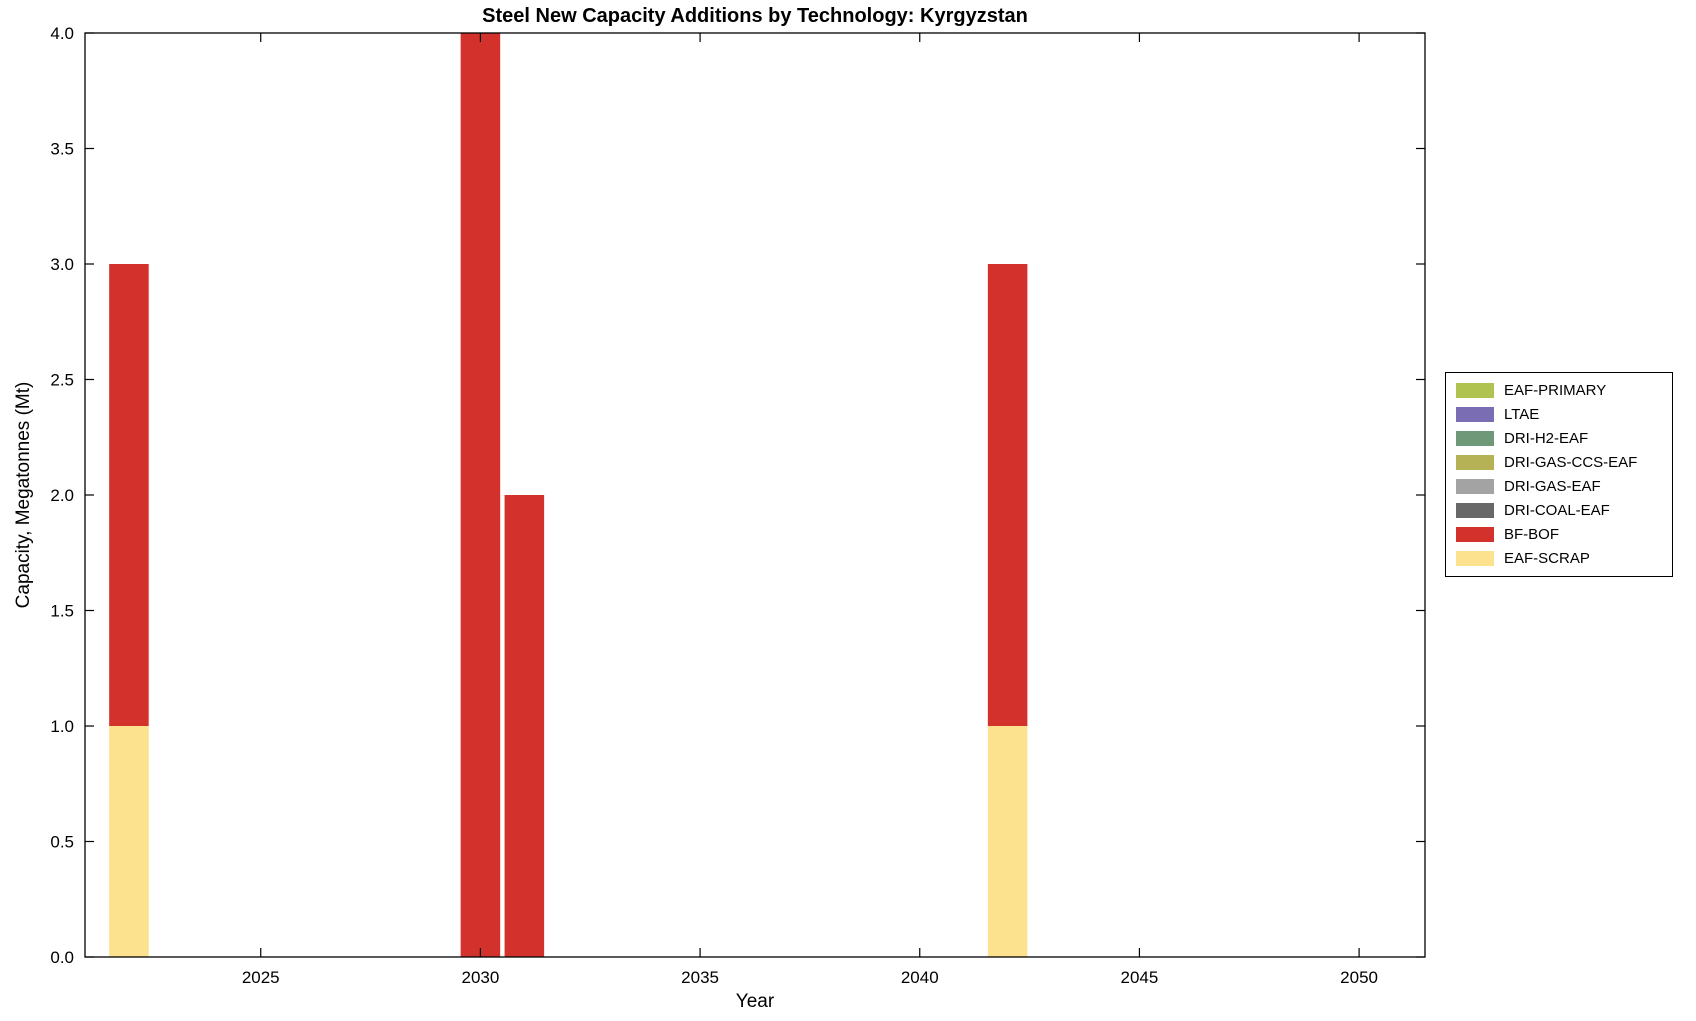 This screenshot has height=1021, width=1696. What do you see at coordinates (480, 495) in the screenshot?
I see `bar-segment-BF-BOF-2030` at bounding box center [480, 495].